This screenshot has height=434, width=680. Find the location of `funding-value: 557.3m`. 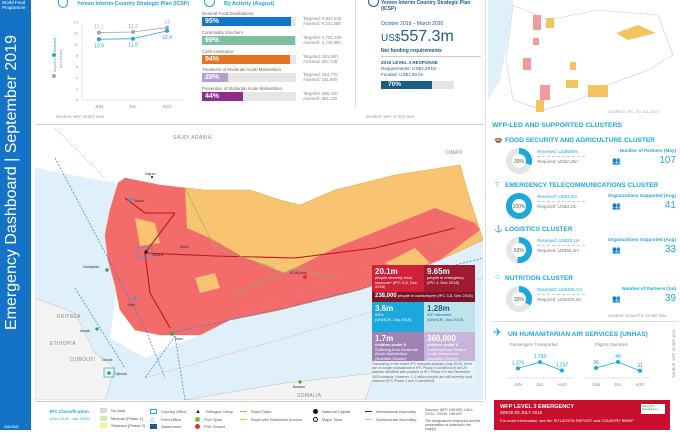

funding-value: 557.3m is located at coordinates (427, 36).